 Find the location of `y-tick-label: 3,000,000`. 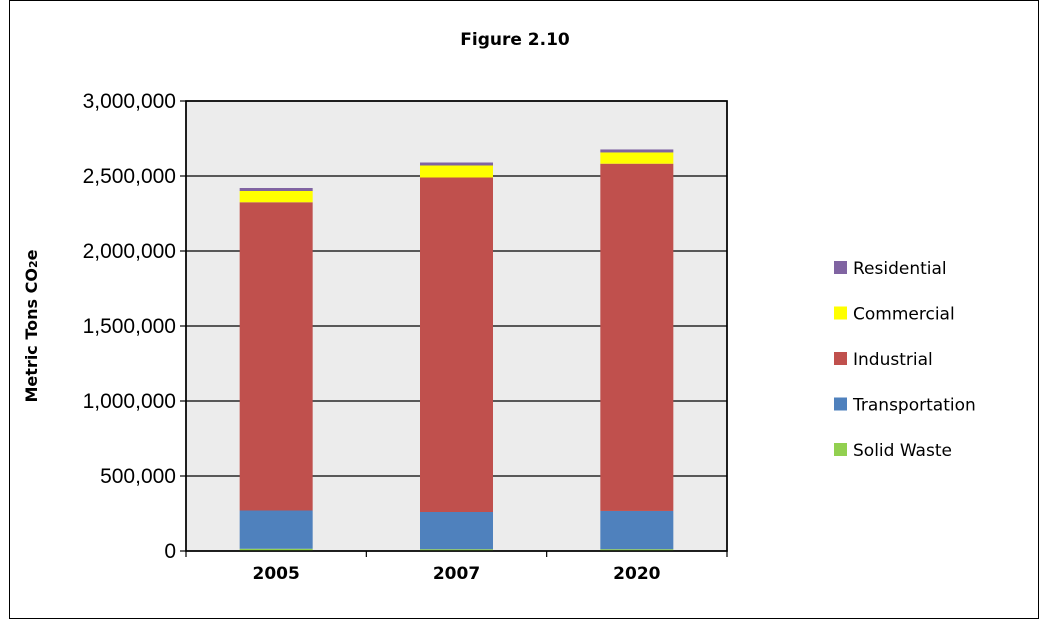

y-tick-label: 3,000,000 is located at coordinates (129, 101).